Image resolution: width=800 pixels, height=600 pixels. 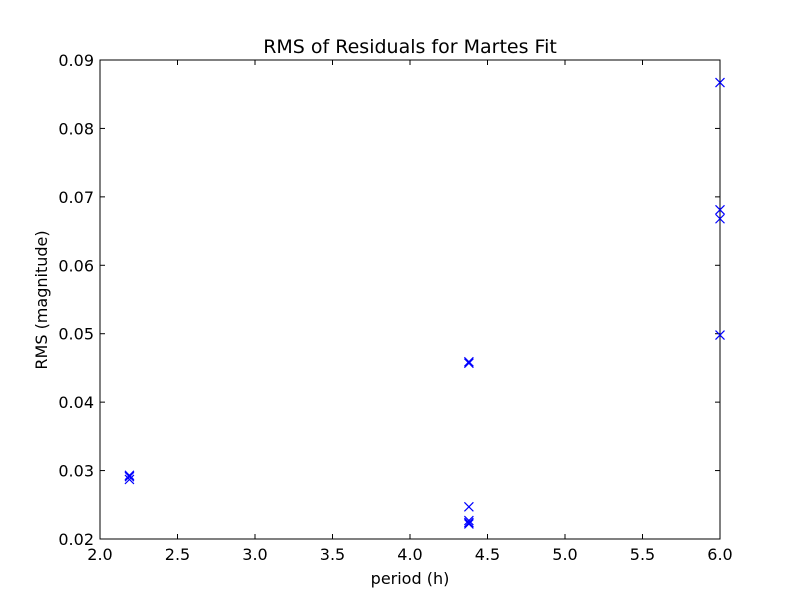 What do you see at coordinates (409, 554) in the screenshot?
I see `x-tick-label: 4.0` at bounding box center [409, 554].